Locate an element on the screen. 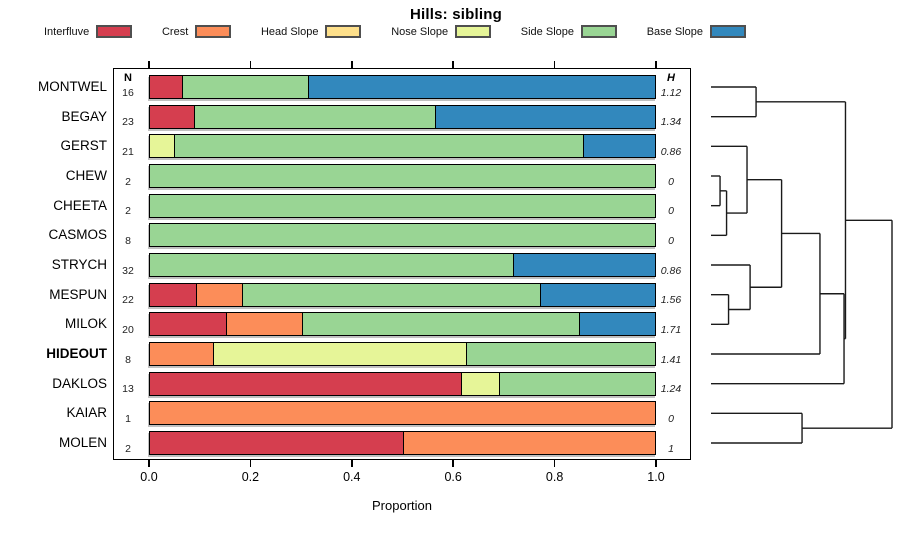 This screenshot has width=900, height=540. bar-cheeta is located at coordinates (402, 205).